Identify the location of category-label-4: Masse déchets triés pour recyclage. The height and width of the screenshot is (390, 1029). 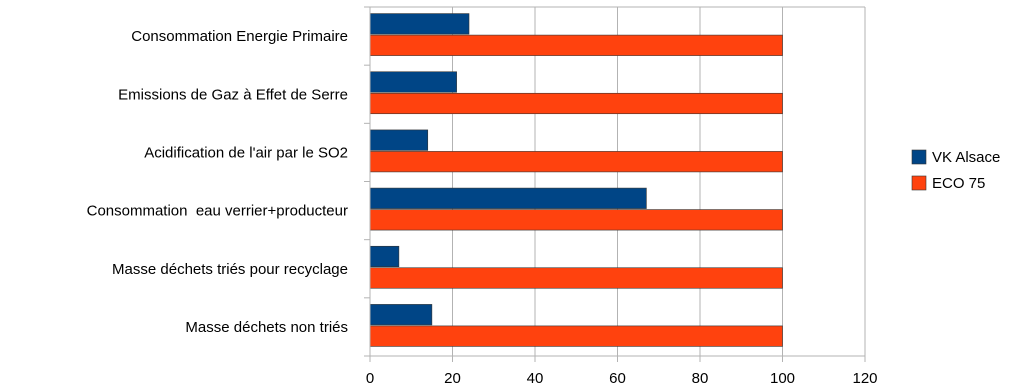
(230, 269).